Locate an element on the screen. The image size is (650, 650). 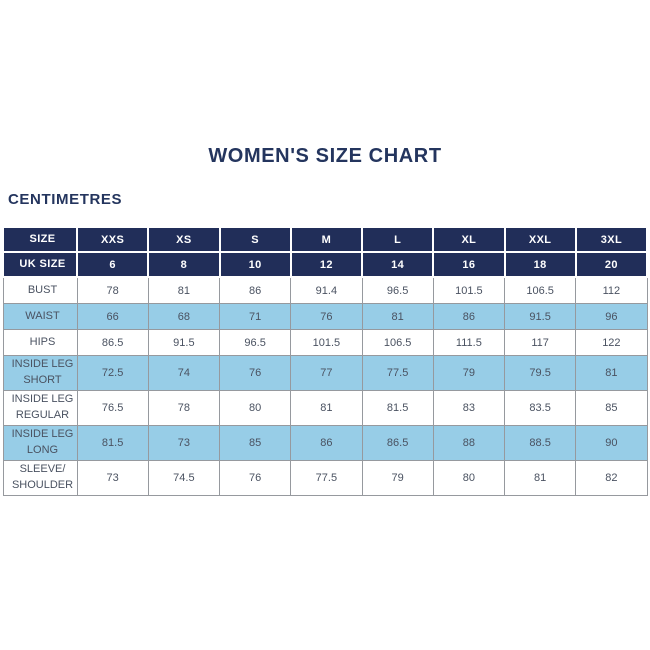
value-cell: 79.5 is located at coordinates (540, 373).